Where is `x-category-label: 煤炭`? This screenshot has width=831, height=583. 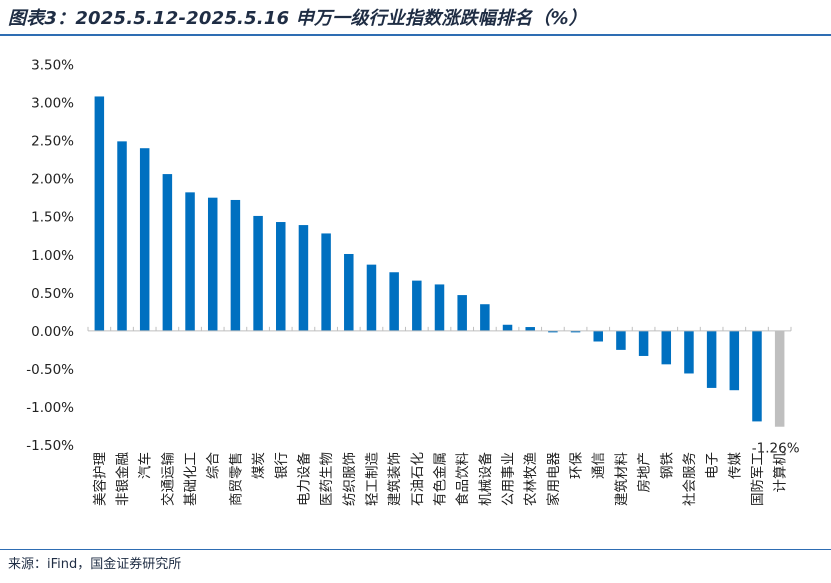
x-category-label: 煤炭 is located at coordinates (259, 465).